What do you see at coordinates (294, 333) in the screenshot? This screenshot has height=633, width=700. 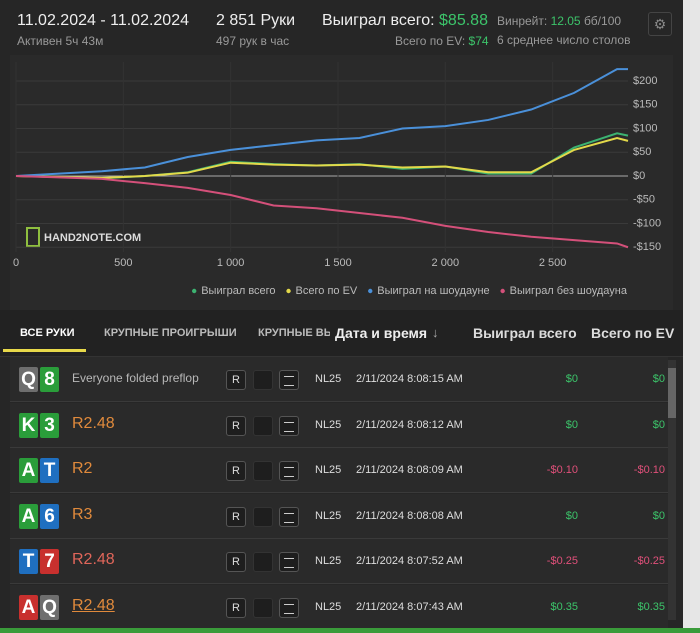 I see `tab: КРУПНЫЕ ВЫИ` at bounding box center [294, 333].